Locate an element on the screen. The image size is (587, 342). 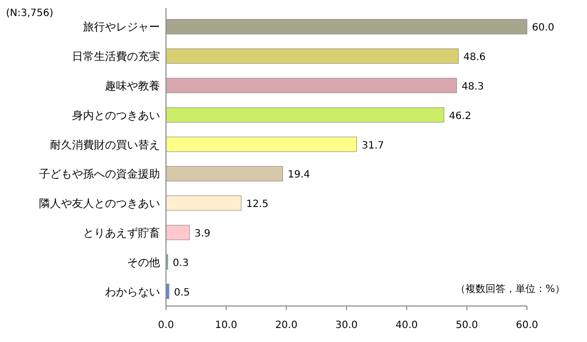
data-label: 0.5 is located at coordinates (182, 292).